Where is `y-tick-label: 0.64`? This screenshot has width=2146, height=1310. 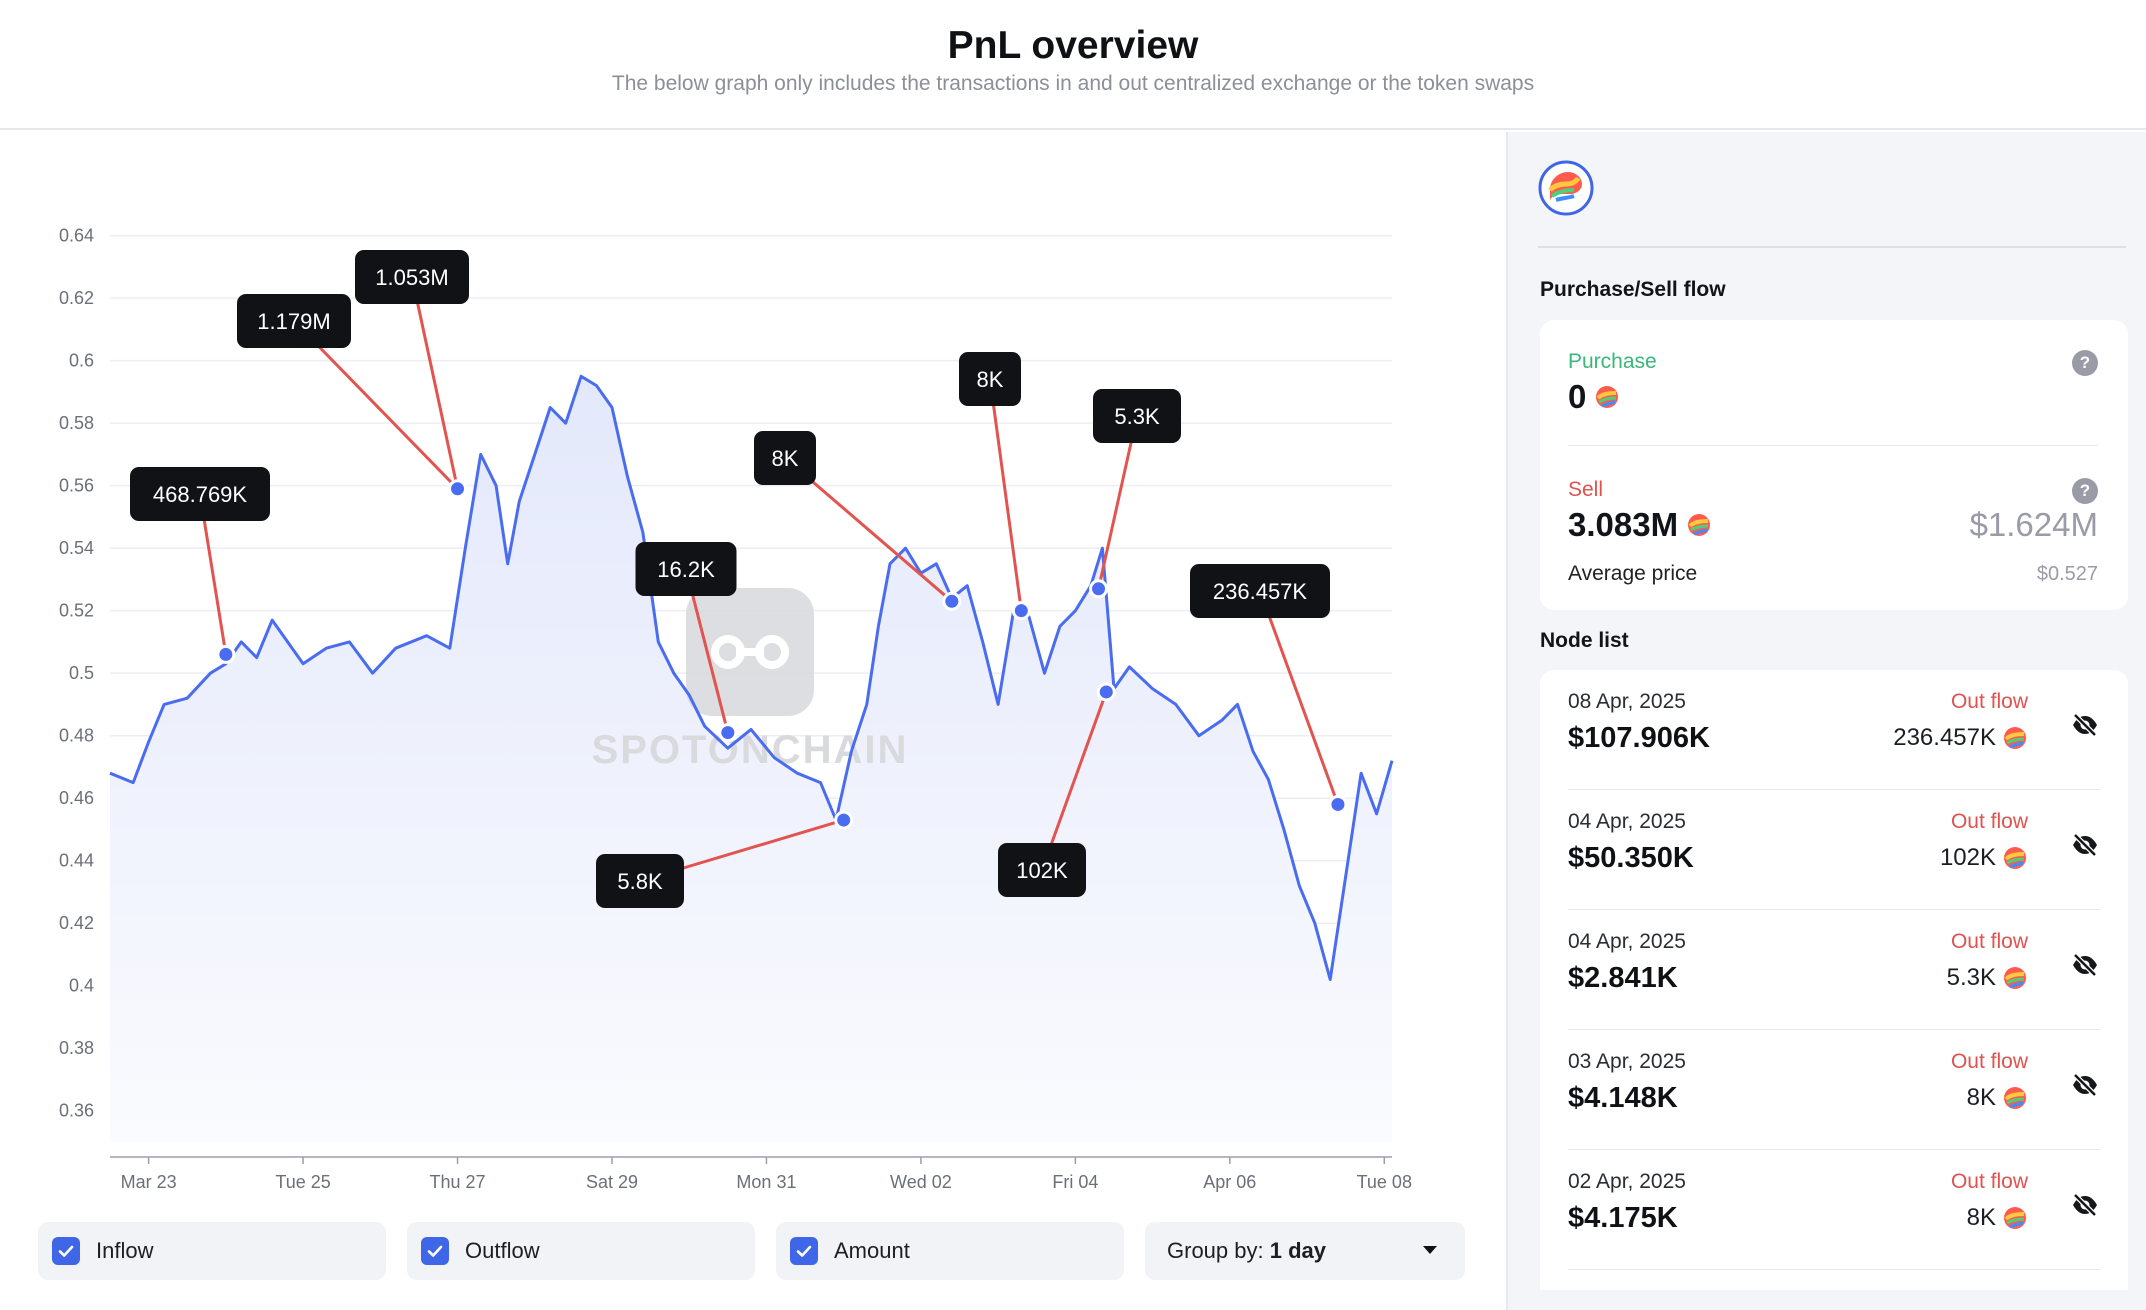 y-tick-label: 0.64 is located at coordinates (76, 236).